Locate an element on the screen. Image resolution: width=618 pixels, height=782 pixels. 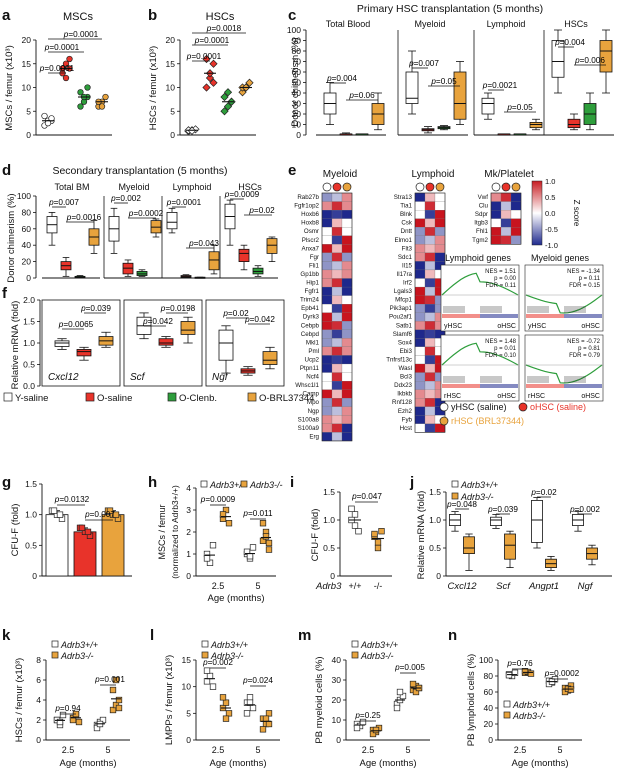
gsea-left-label: rHSC is located at coordinates (536, 396).